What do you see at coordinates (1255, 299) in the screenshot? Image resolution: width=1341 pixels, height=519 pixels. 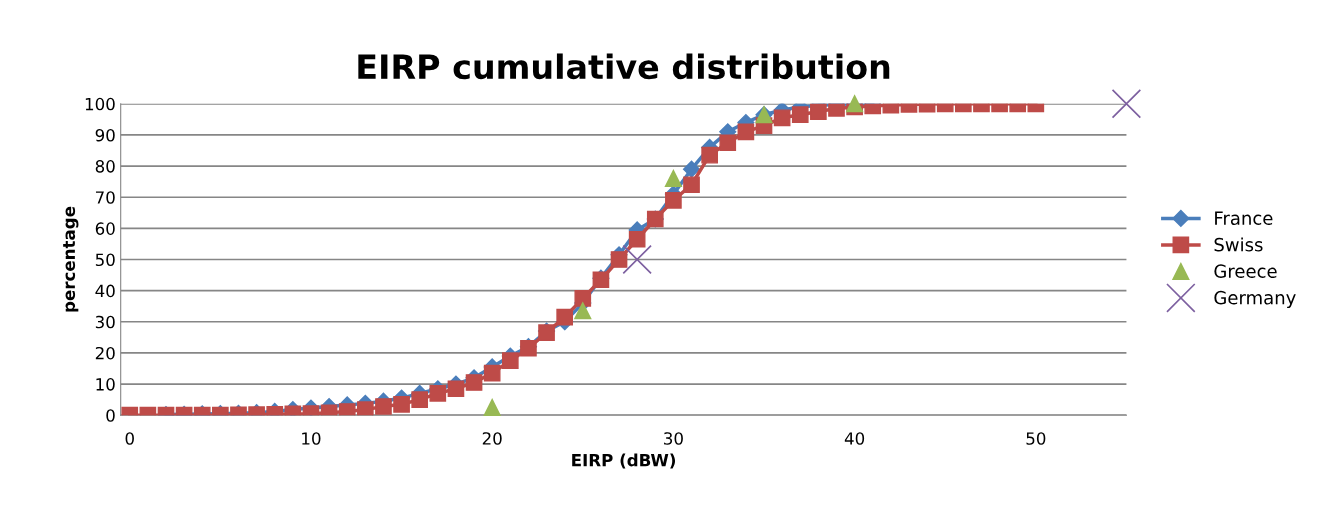 I see `legend-label: Germany` at bounding box center [1255, 299].